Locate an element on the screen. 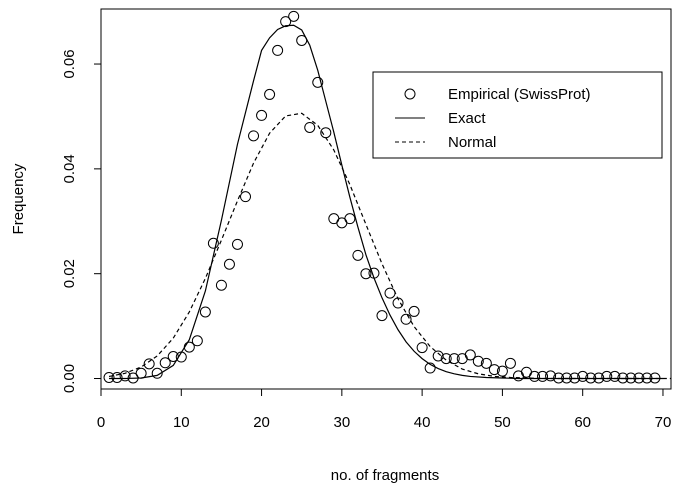  legend-box is located at coordinates (517, 115).